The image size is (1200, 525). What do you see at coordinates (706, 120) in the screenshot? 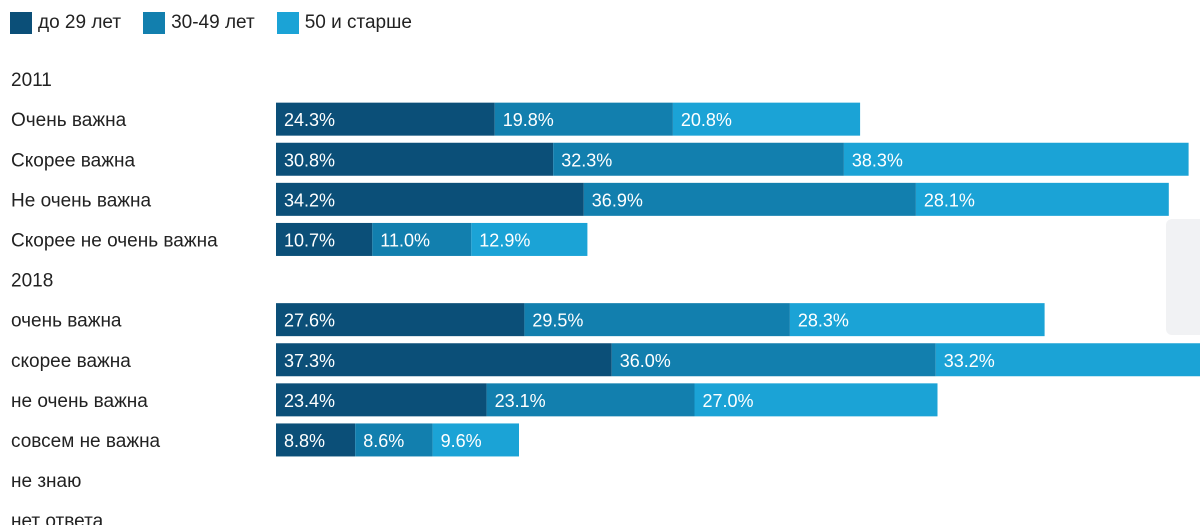
I see `bar-value-label: 20.8%` at bounding box center [706, 120].